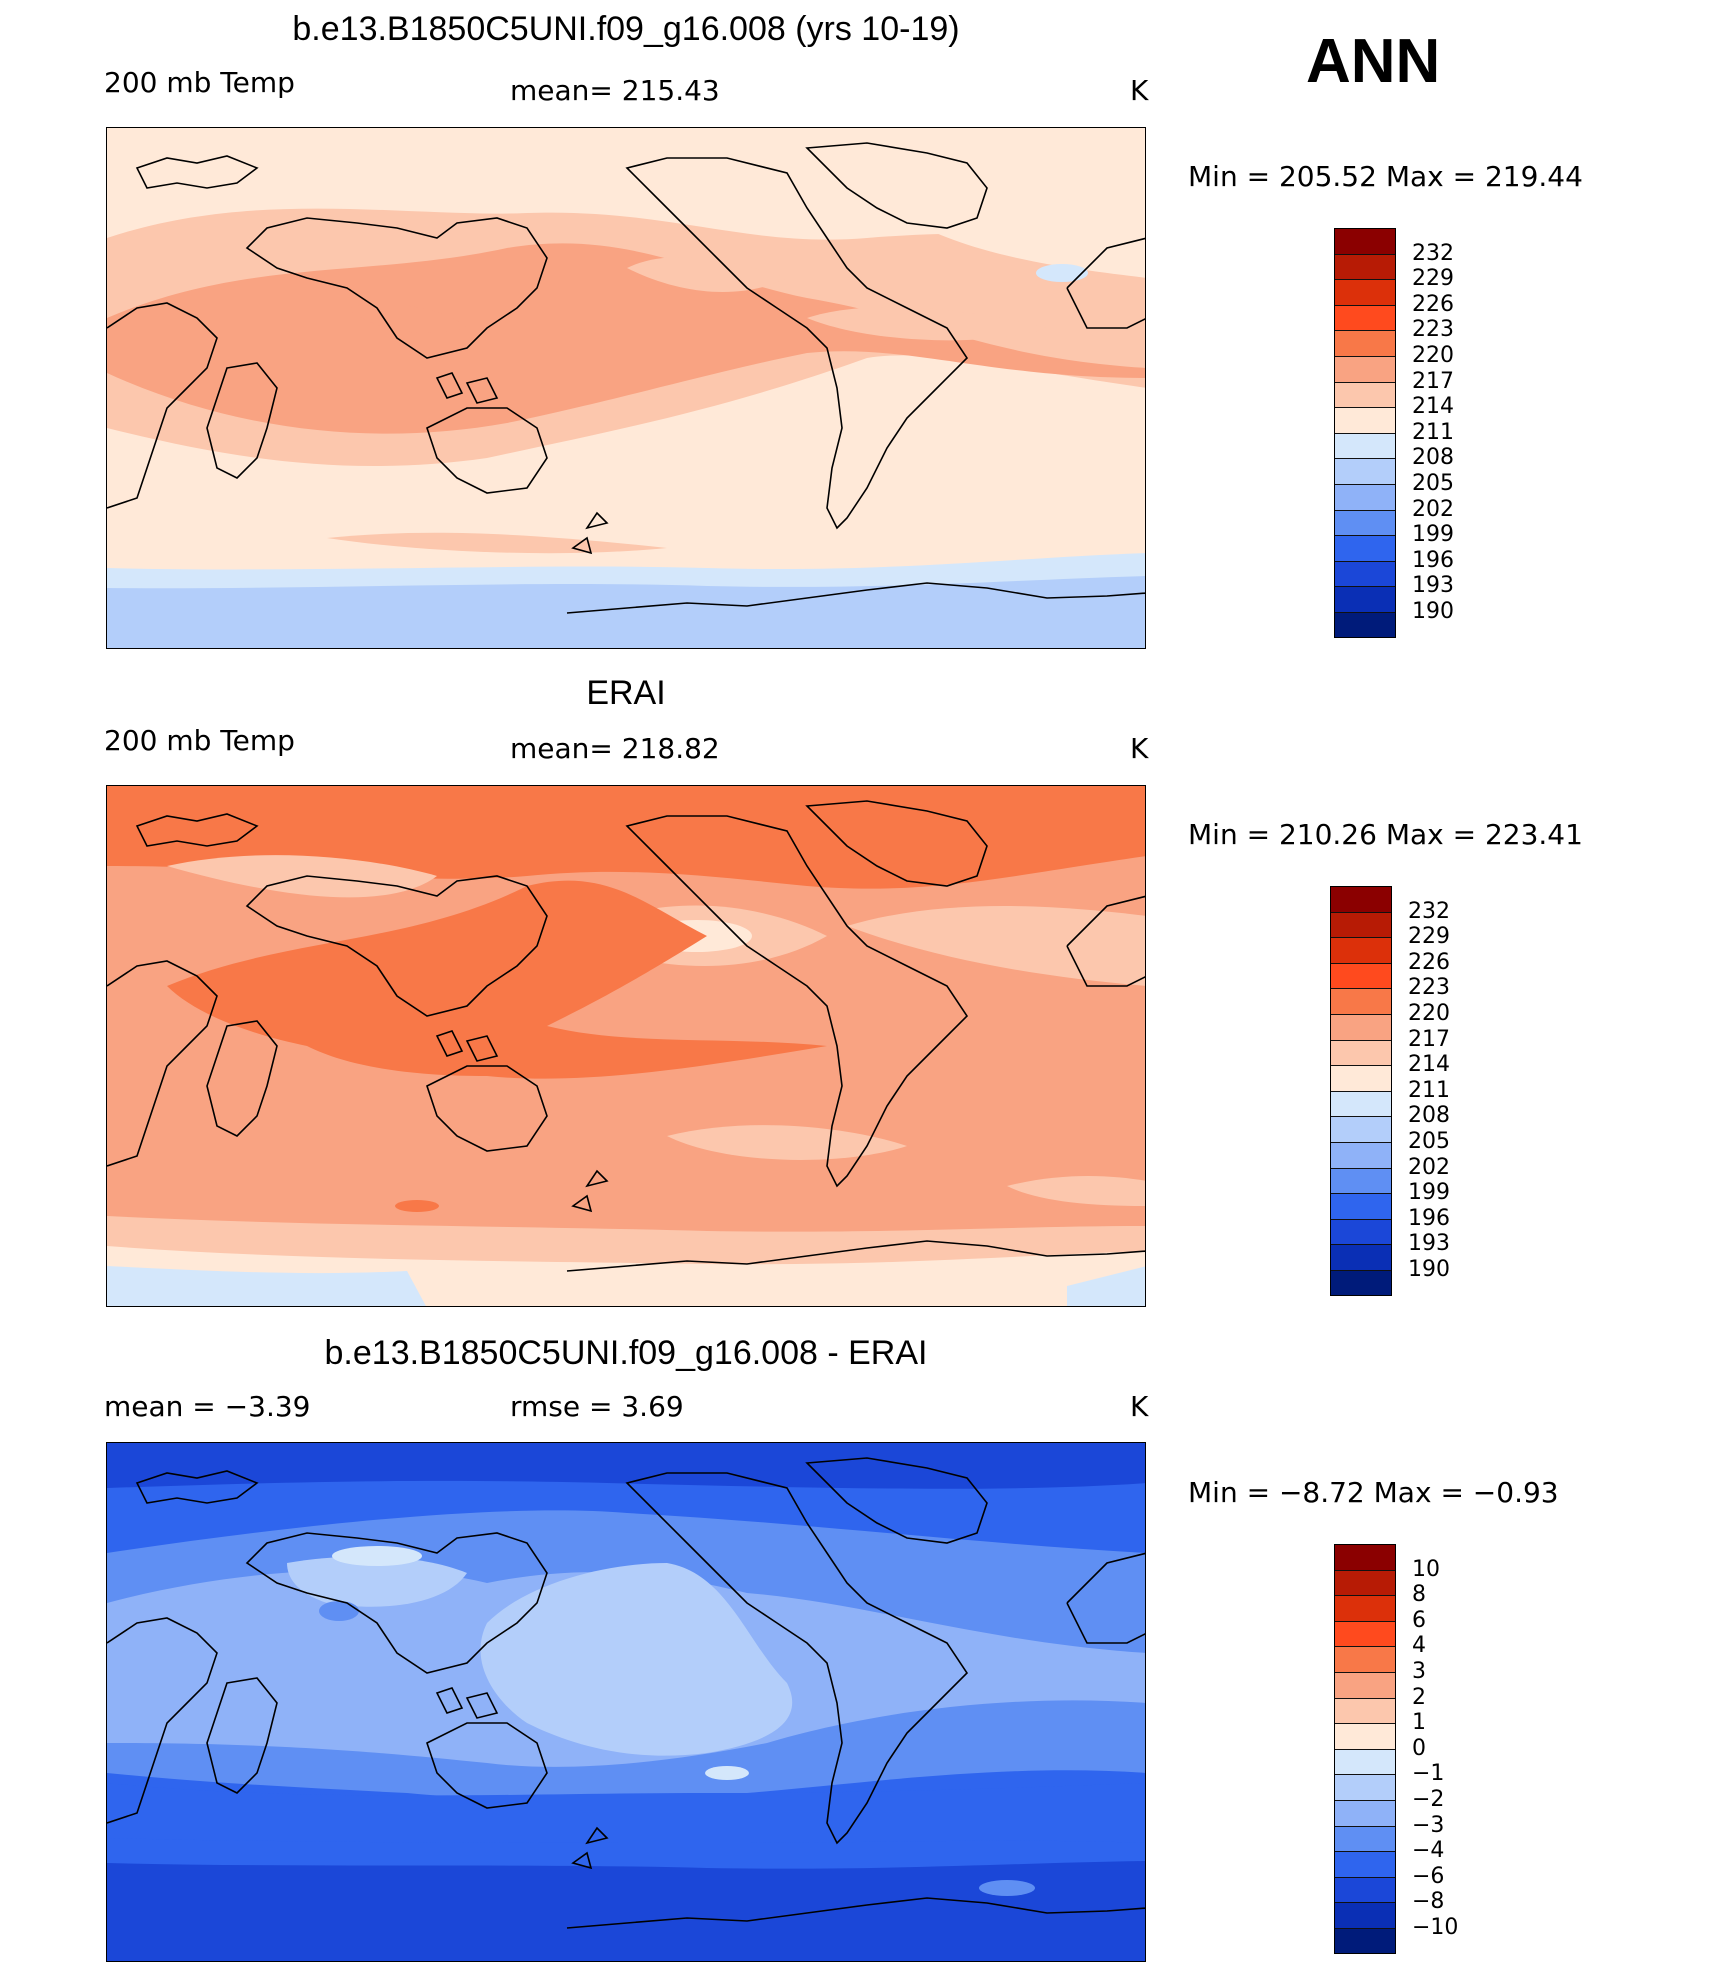  I want to click on colorbar-tick-label: 8, so click(1419, 1595).